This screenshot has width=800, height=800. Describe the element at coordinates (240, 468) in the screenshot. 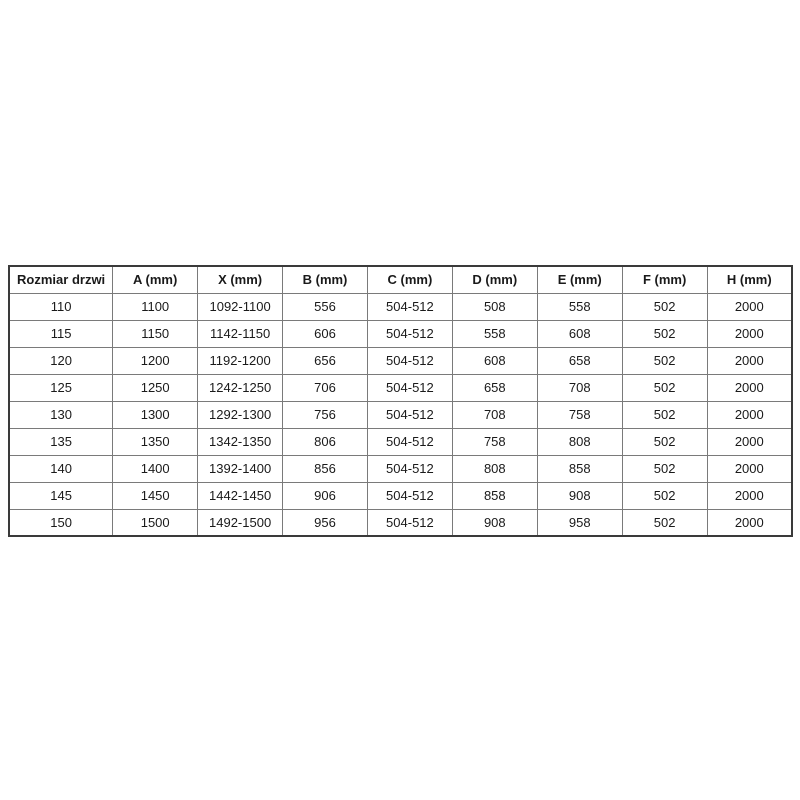

I see `table-cell: 1392-1400` at that location.